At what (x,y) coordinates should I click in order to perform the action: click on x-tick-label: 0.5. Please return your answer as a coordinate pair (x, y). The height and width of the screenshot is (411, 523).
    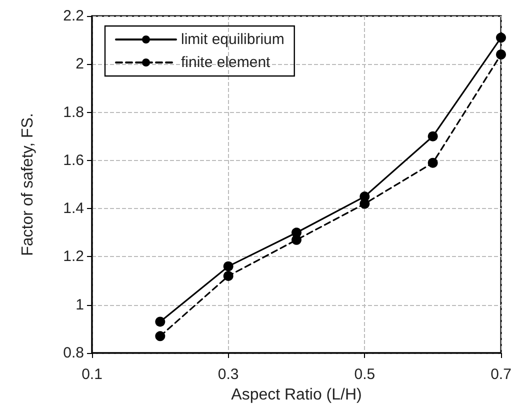
    Looking at the image, I should click on (365, 374).